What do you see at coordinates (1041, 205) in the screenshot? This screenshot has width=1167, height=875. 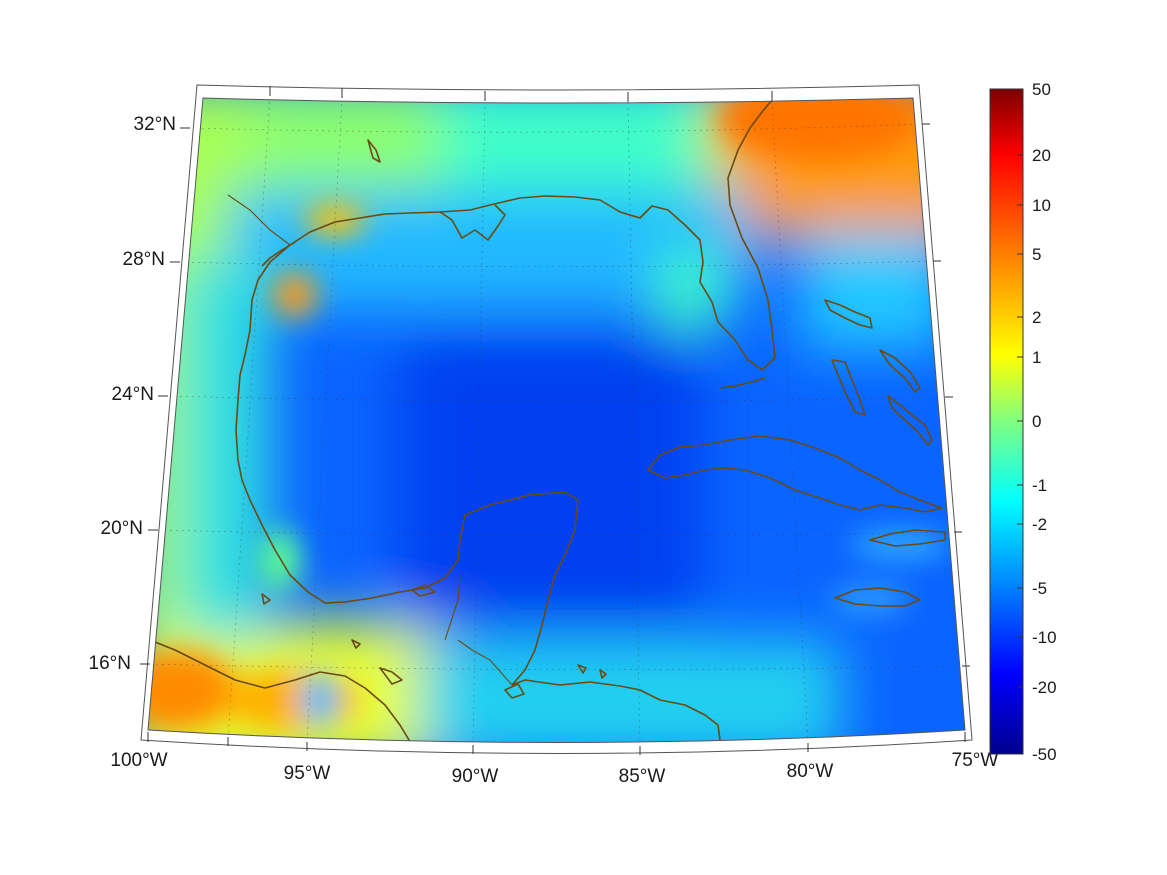 I see `colorbar-tick: 10` at bounding box center [1041, 205].